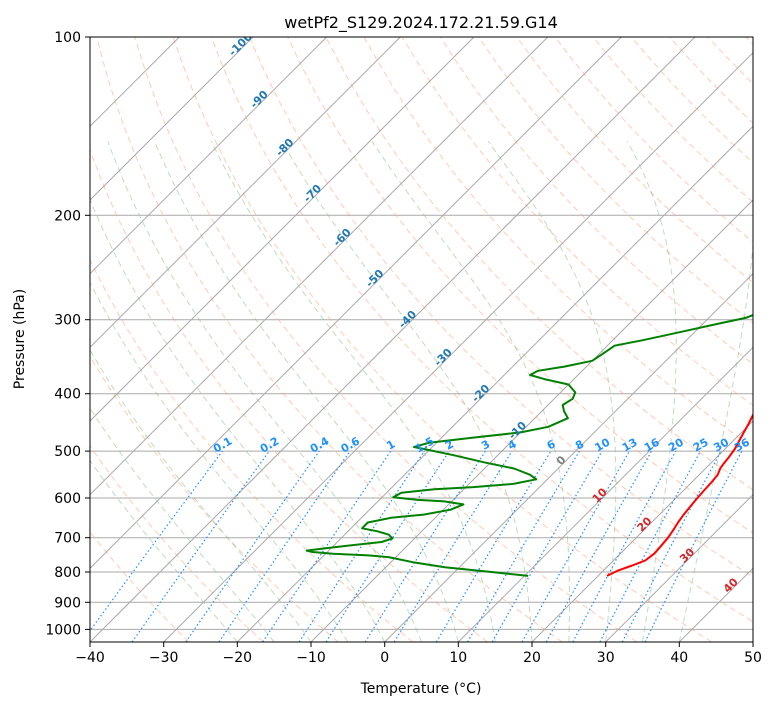  What do you see at coordinates (645, 524) in the screenshot?
I see `isotherm-label: 20` at bounding box center [645, 524].